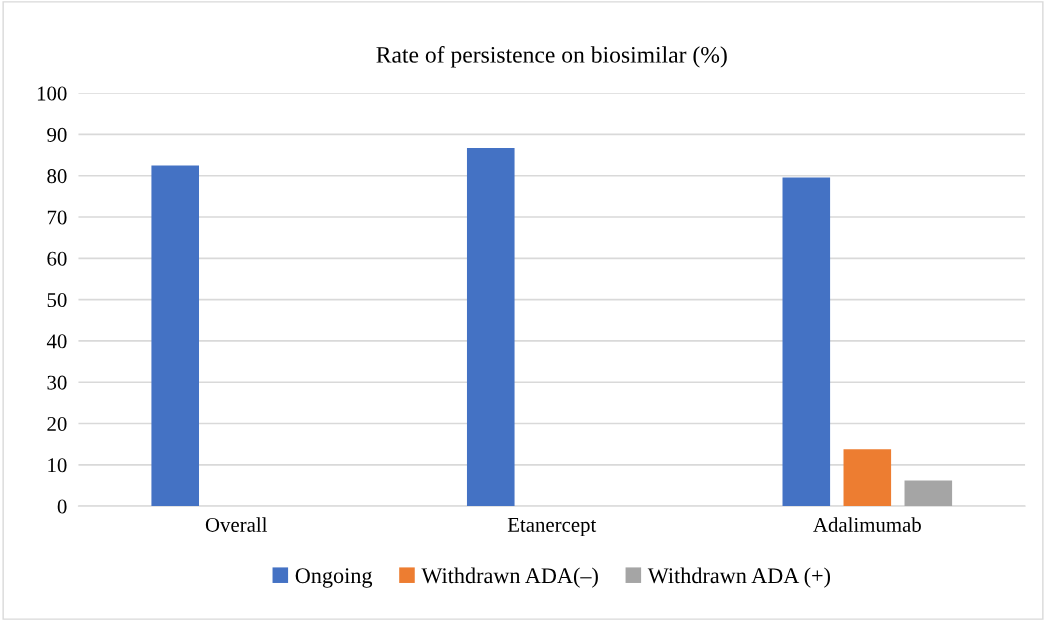 The width and height of the screenshot is (1046, 621). What do you see at coordinates (57, 134) in the screenshot?
I see `y-tick-label: 90` at bounding box center [57, 134].